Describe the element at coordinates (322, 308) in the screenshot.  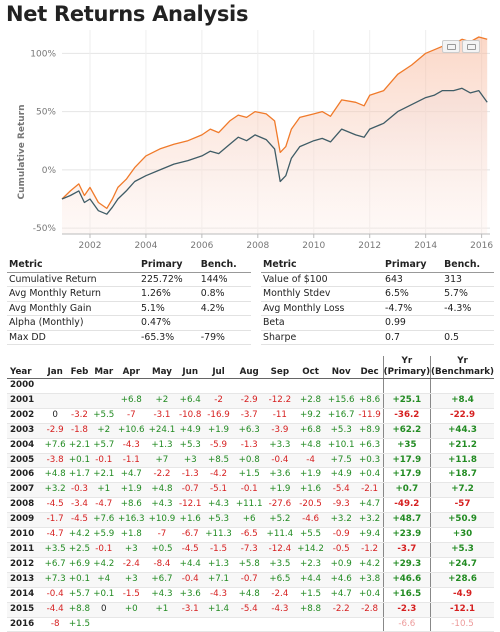
I see `metric-name: Avg Monthly Loss` at that location.